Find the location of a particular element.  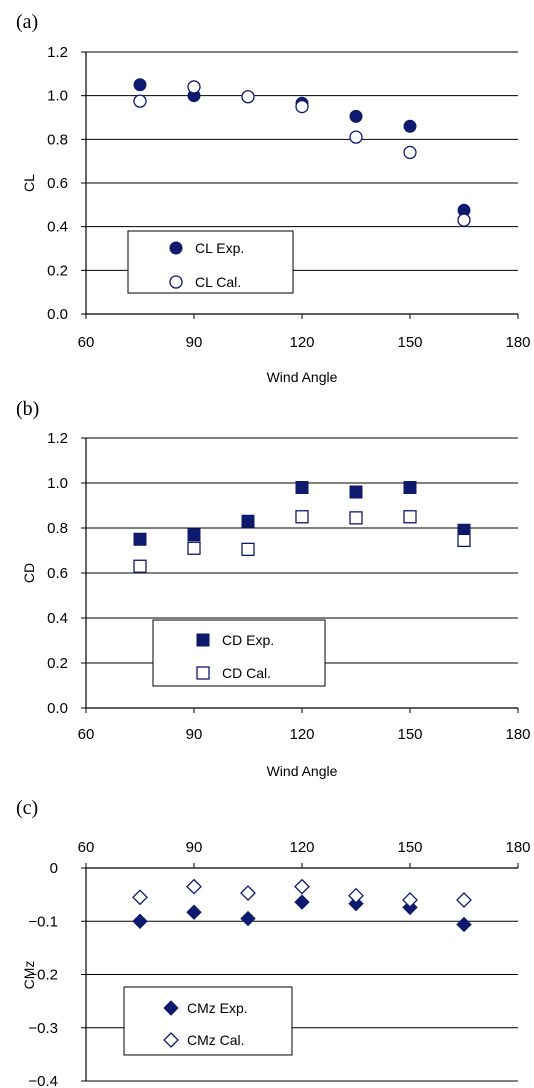

chart-1-x-tick-label: 90 is located at coordinates (194, 342).